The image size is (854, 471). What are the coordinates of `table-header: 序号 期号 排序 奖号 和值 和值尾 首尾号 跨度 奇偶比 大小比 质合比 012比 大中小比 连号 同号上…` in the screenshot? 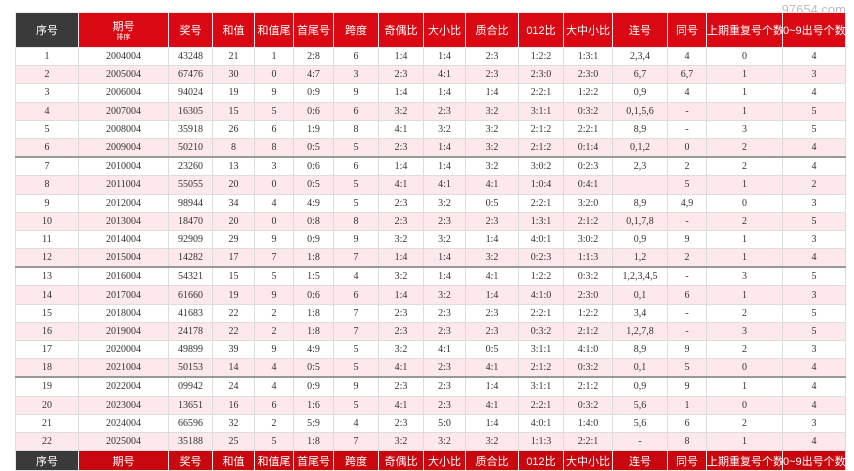 It's located at (430, 30).